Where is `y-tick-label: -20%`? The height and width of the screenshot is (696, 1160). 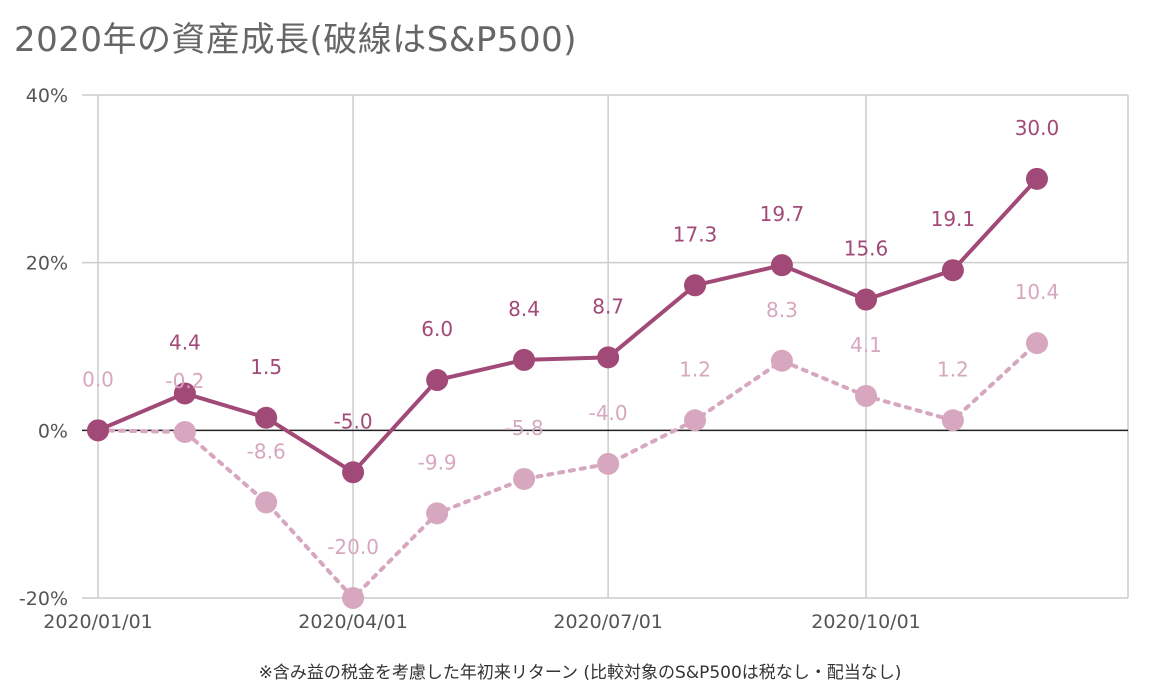 y-tick-label: -20% is located at coordinates (43, 599).